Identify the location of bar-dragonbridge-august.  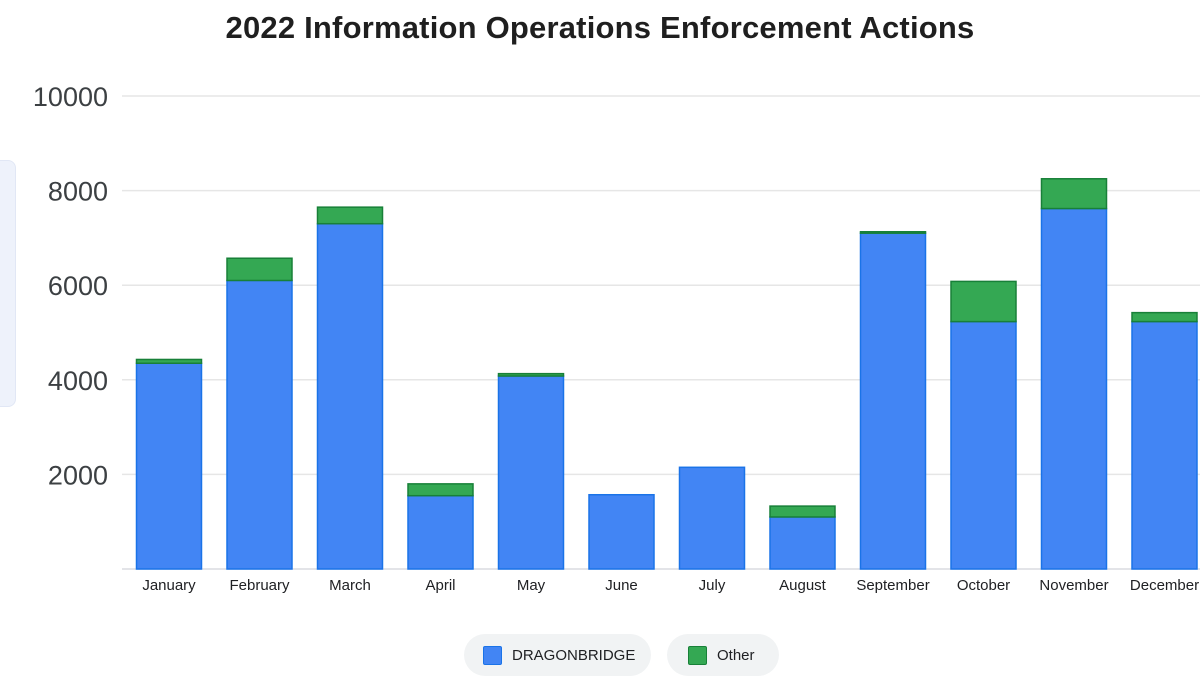
(802, 543).